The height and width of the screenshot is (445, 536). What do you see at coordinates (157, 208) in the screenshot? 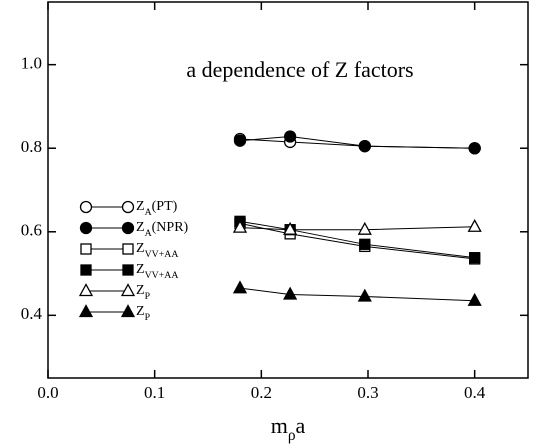
I see `legend-label: ZA(PT)` at bounding box center [157, 208].